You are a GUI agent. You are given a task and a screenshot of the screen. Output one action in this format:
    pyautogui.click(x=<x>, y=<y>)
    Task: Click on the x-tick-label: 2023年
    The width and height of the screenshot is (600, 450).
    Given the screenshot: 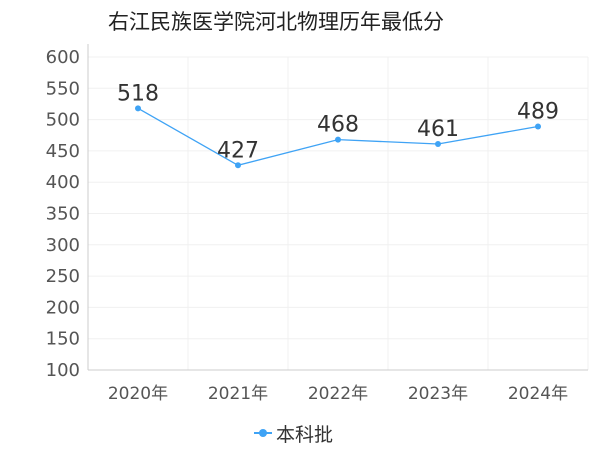 What is the action you would take?
    pyautogui.click(x=438, y=394)
    